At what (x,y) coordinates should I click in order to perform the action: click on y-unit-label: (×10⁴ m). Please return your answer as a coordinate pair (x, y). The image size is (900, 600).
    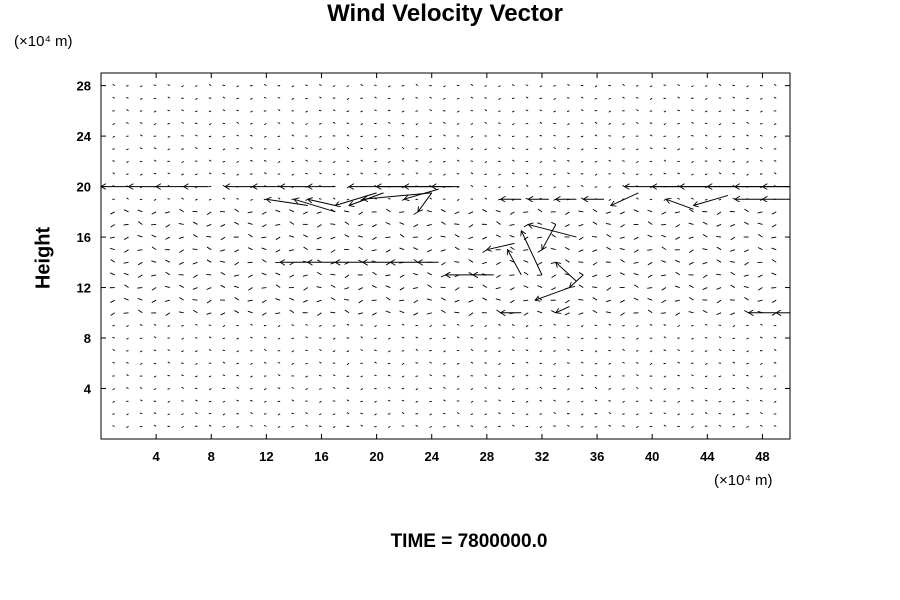
    Looking at the image, I should click on (43, 41).